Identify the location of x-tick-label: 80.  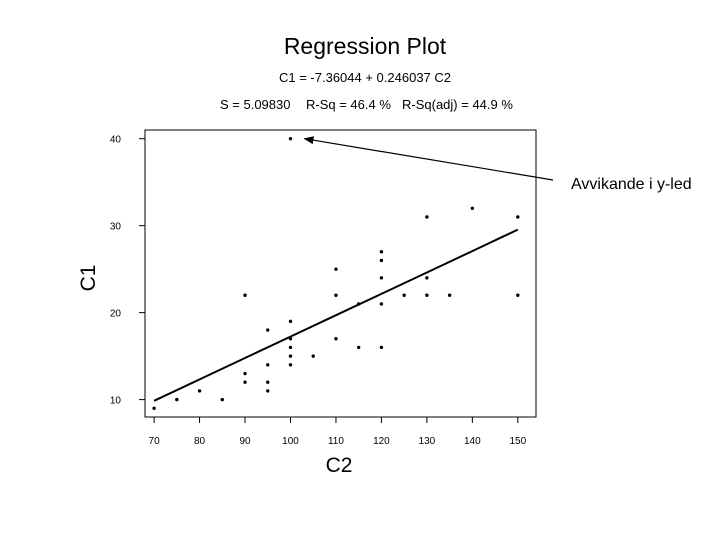
(200, 441).